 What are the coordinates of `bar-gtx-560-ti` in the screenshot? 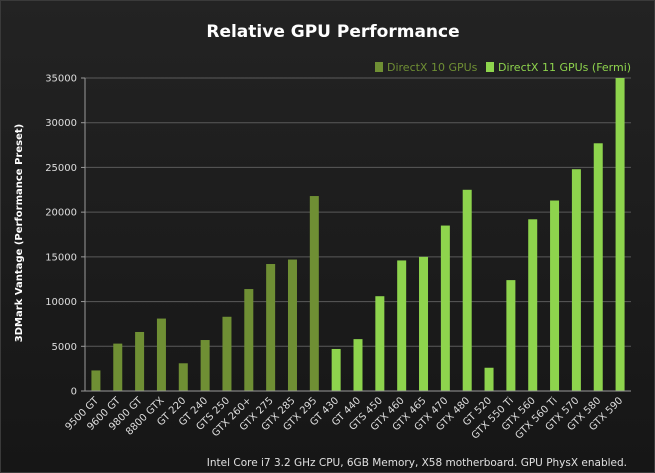 It's located at (555, 295).